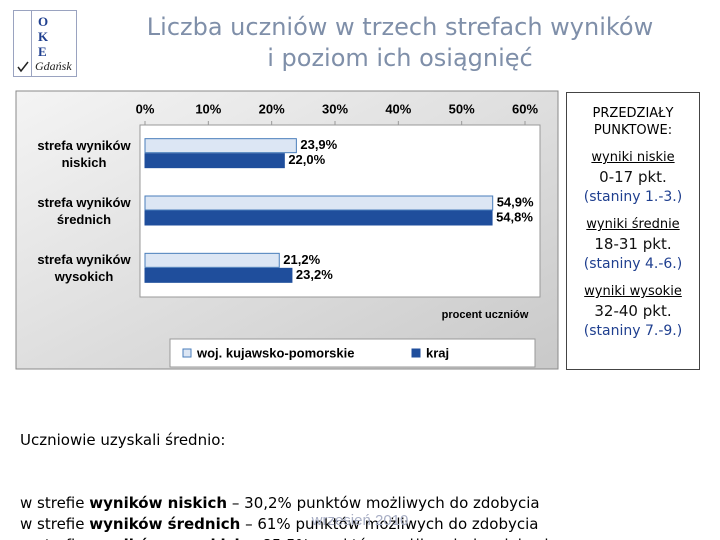 Image resolution: width=720 pixels, height=540 pixels. What do you see at coordinates (633, 264) in the screenshot?
I see `range-stanines: (staniny 4.-6.)` at bounding box center [633, 264].